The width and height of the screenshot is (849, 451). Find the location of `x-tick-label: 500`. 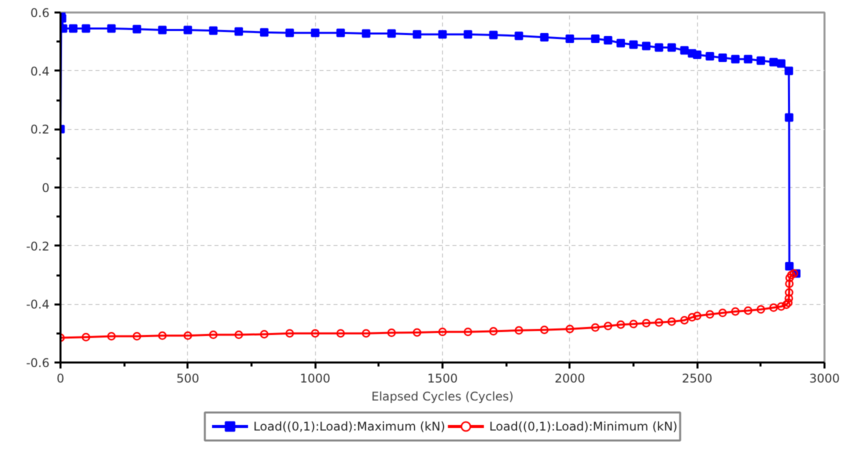

x-tick-label: 500 is located at coordinates (188, 379).